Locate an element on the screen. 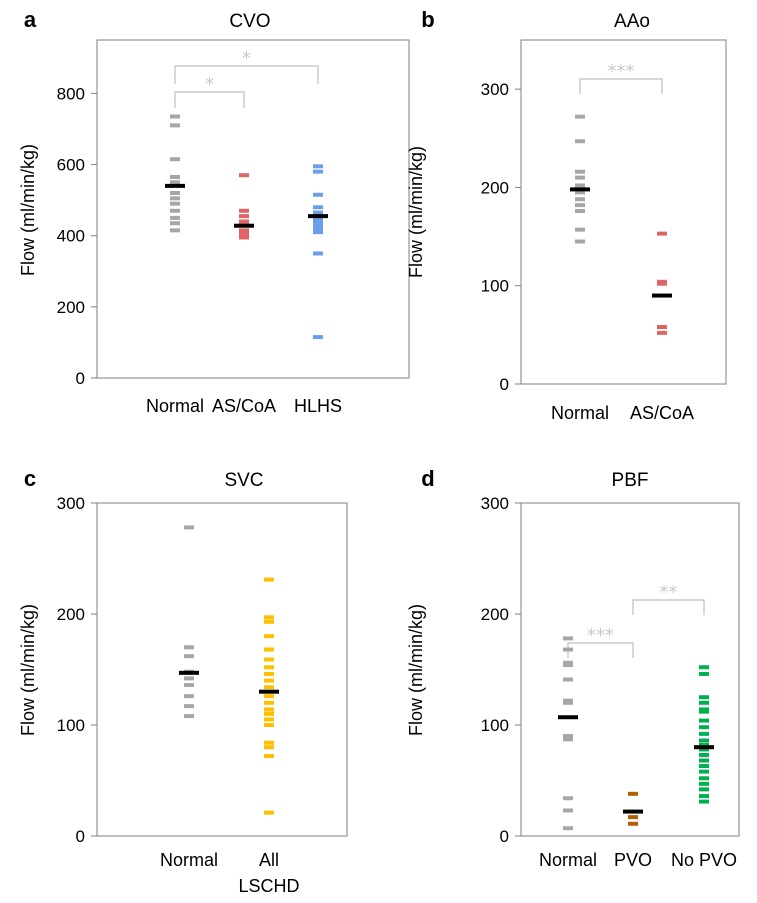  x-category-label: PVO is located at coordinates (633, 860).